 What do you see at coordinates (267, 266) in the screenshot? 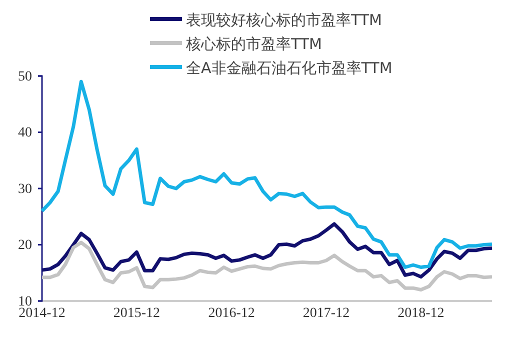
I see `line-series` at bounding box center [267, 266].